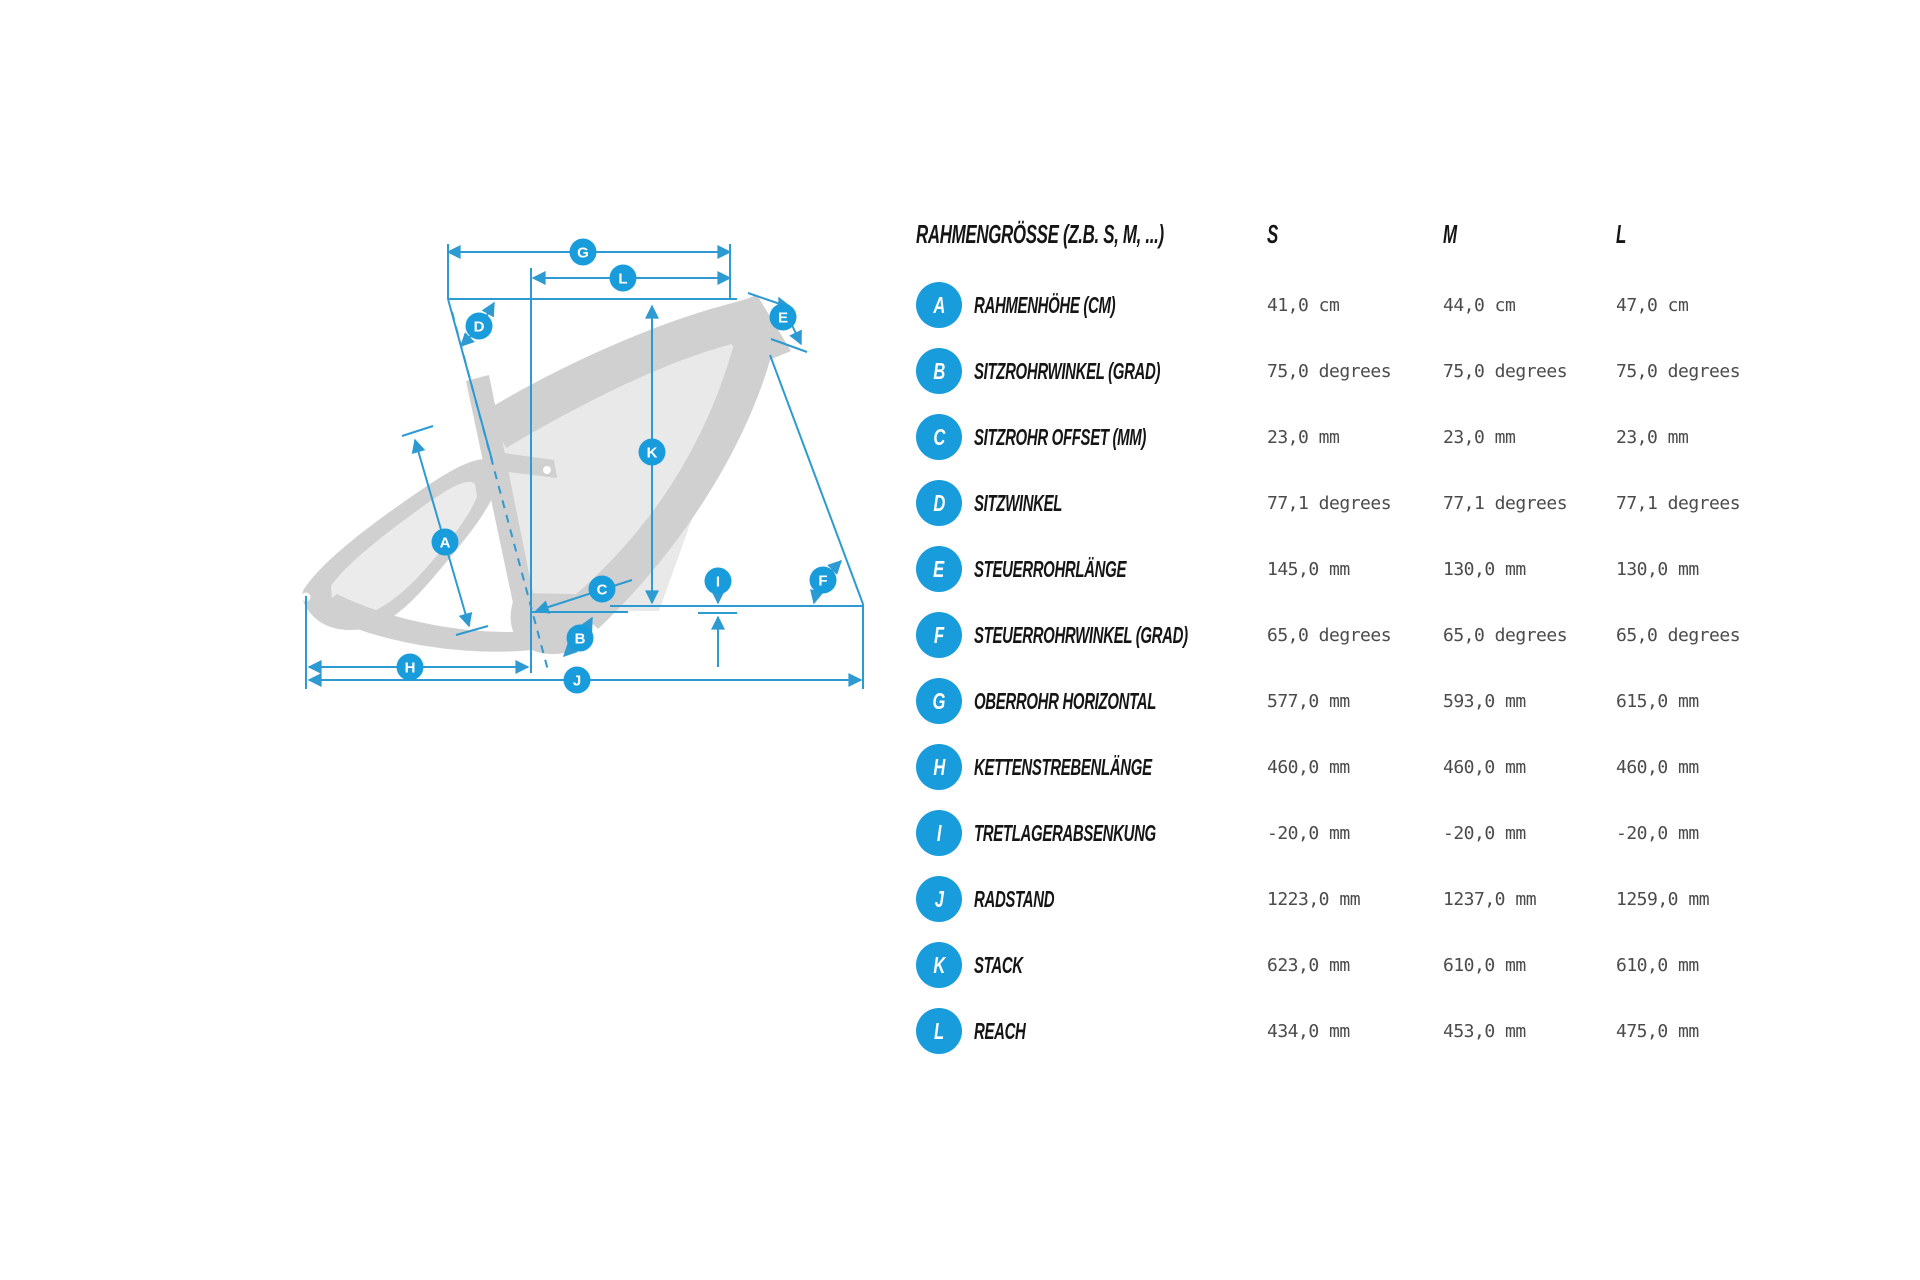 The image size is (1920, 1280). Describe the element at coordinates (817, 597) in the screenshot. I see `dim-F-arrow-down` at that location.